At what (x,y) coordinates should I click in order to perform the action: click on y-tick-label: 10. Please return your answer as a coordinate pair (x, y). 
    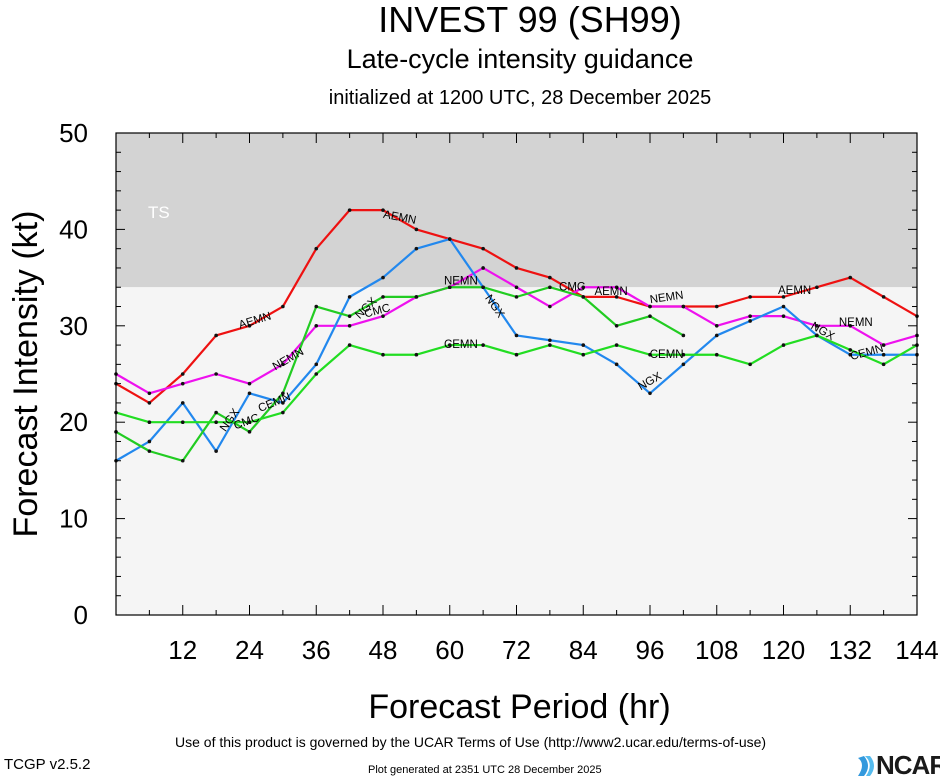
    Looking at the image, I should click on (73, 519).